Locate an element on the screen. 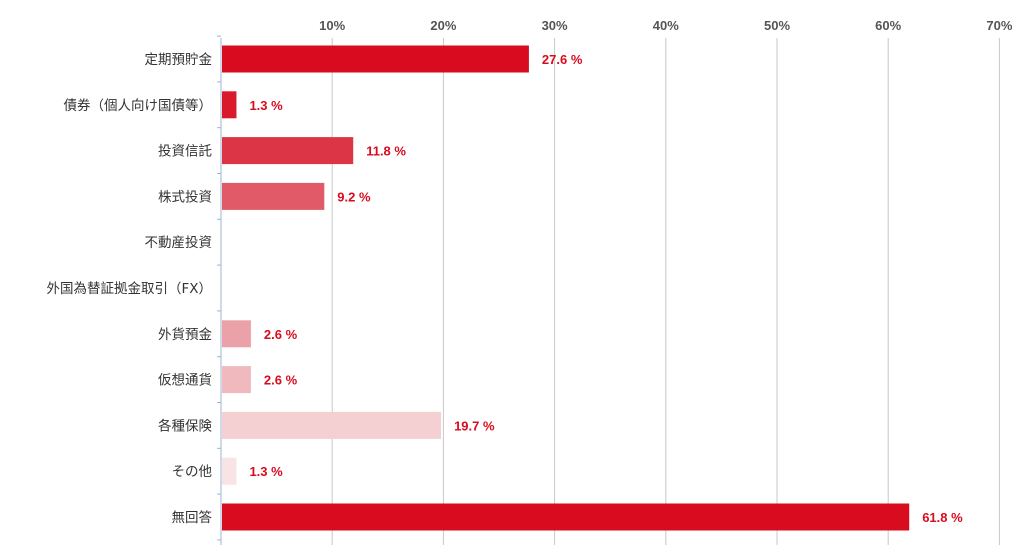 This screenshot has height=560, width=1024. category-label: 外貨預金 is located at coordinates (185, 334).